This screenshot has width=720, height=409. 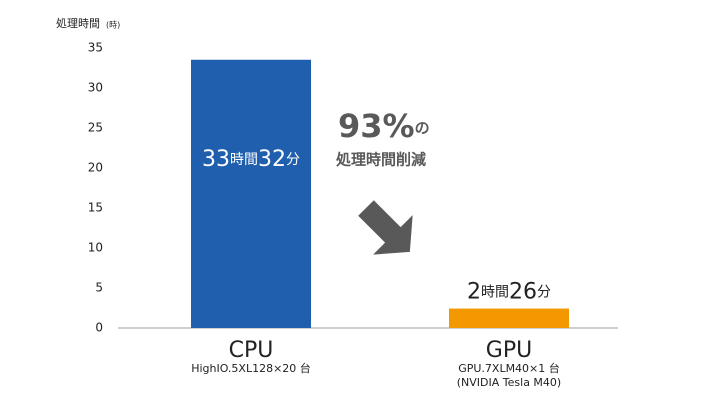 What do you see at coordinates (99, 328) in the screenshot?
I see `y-tick-label: 0` at bounding box center [99, 328].